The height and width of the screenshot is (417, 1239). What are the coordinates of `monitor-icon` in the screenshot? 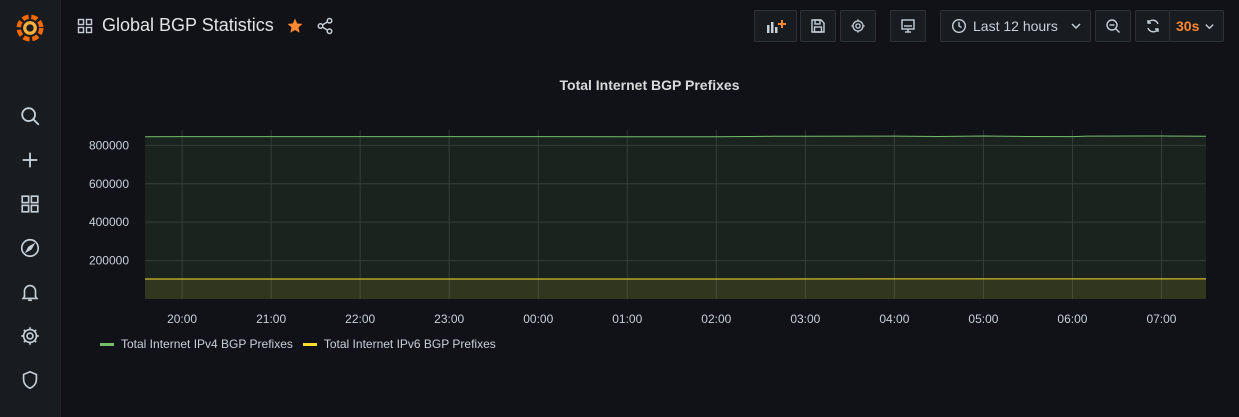 It's located at (908, 26).